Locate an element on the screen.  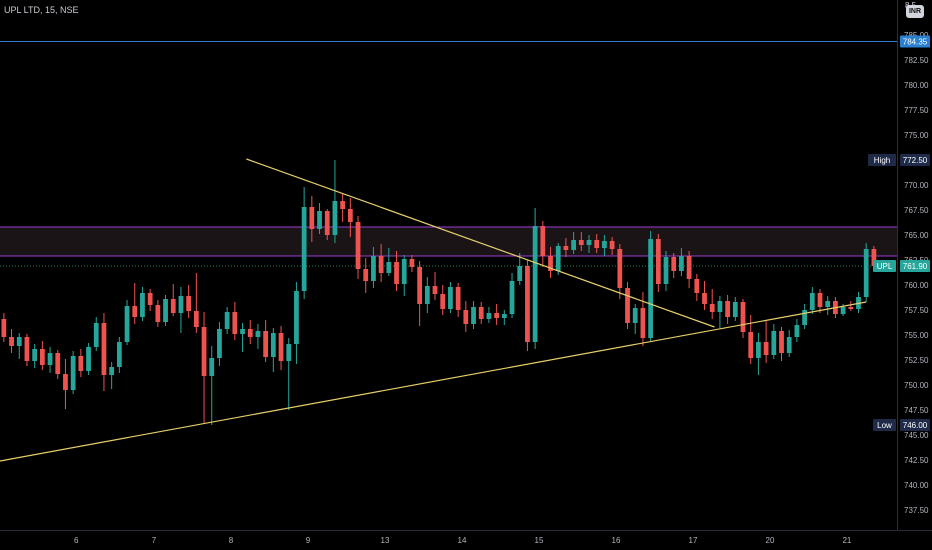
price-tick-label: 740.00 is located at coordinates (916, 485).